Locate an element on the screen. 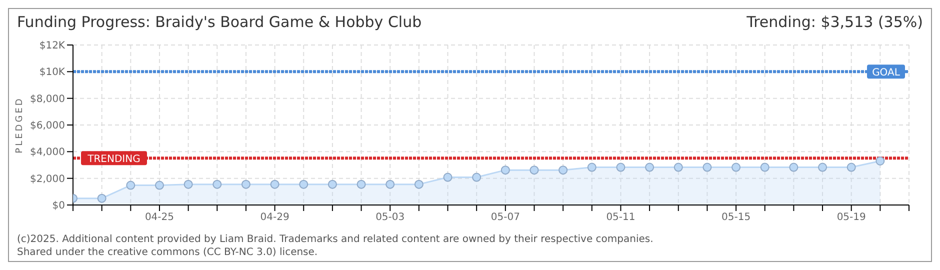 Image resolution: width=940 pixels, height=270 pixels. ref-line-label: GOAL is located at coordinates (886, 73).